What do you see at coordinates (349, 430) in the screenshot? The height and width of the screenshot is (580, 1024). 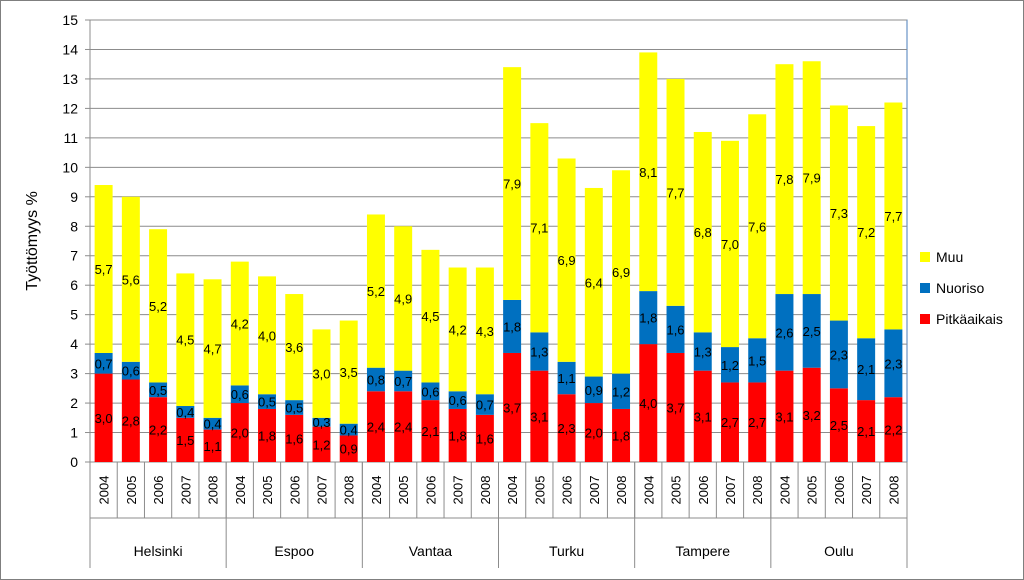 I see `data-label: 0,4` at bounding box center [349, 430].